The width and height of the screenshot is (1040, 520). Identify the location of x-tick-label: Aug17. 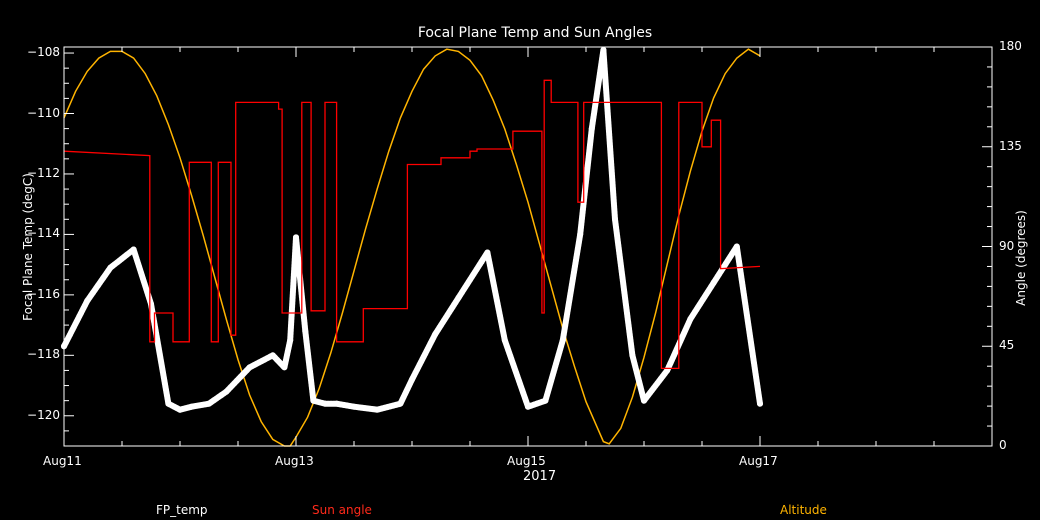
(758, 461).